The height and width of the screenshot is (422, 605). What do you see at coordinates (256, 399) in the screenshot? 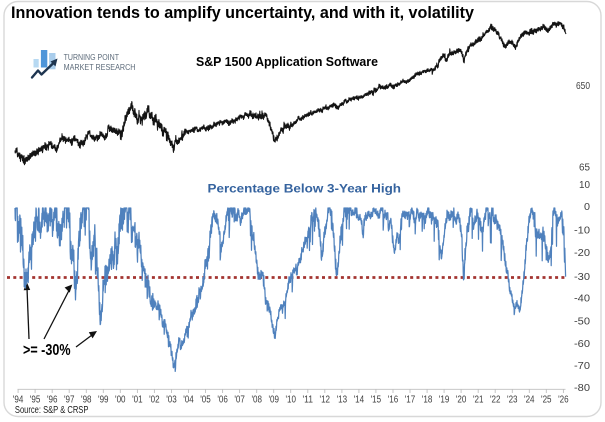
I see `svg-text: '08` at bounding box center [256, 399].